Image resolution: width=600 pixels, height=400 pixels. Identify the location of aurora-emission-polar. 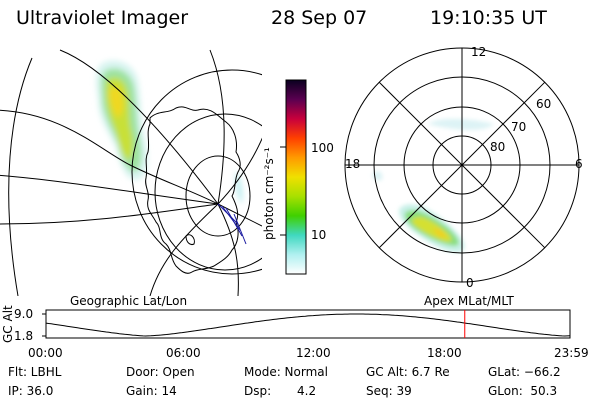
(433, 185).